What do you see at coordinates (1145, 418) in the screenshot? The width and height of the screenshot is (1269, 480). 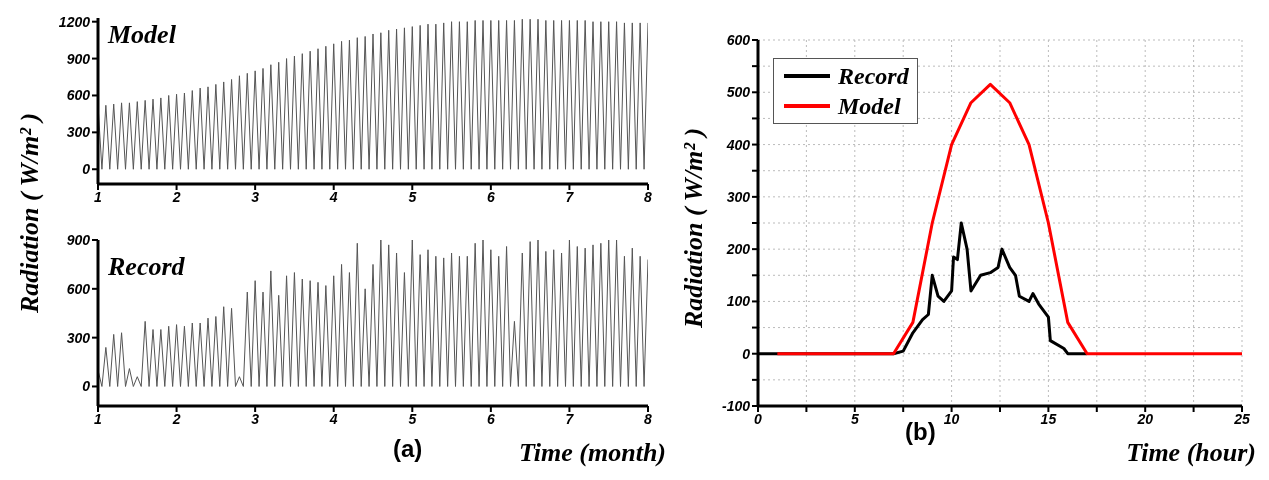 I see `x-tick-label: 20` at bounding box center [1145, 418].